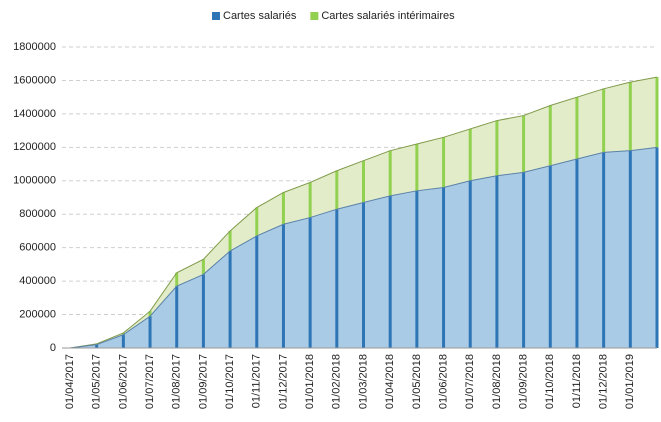 This screenshot has height=422, width=661. What do you see at coordinates (37, 314) in the screenshot?
I see `y-tick-label: 200000` at bounding box center [37, 314].